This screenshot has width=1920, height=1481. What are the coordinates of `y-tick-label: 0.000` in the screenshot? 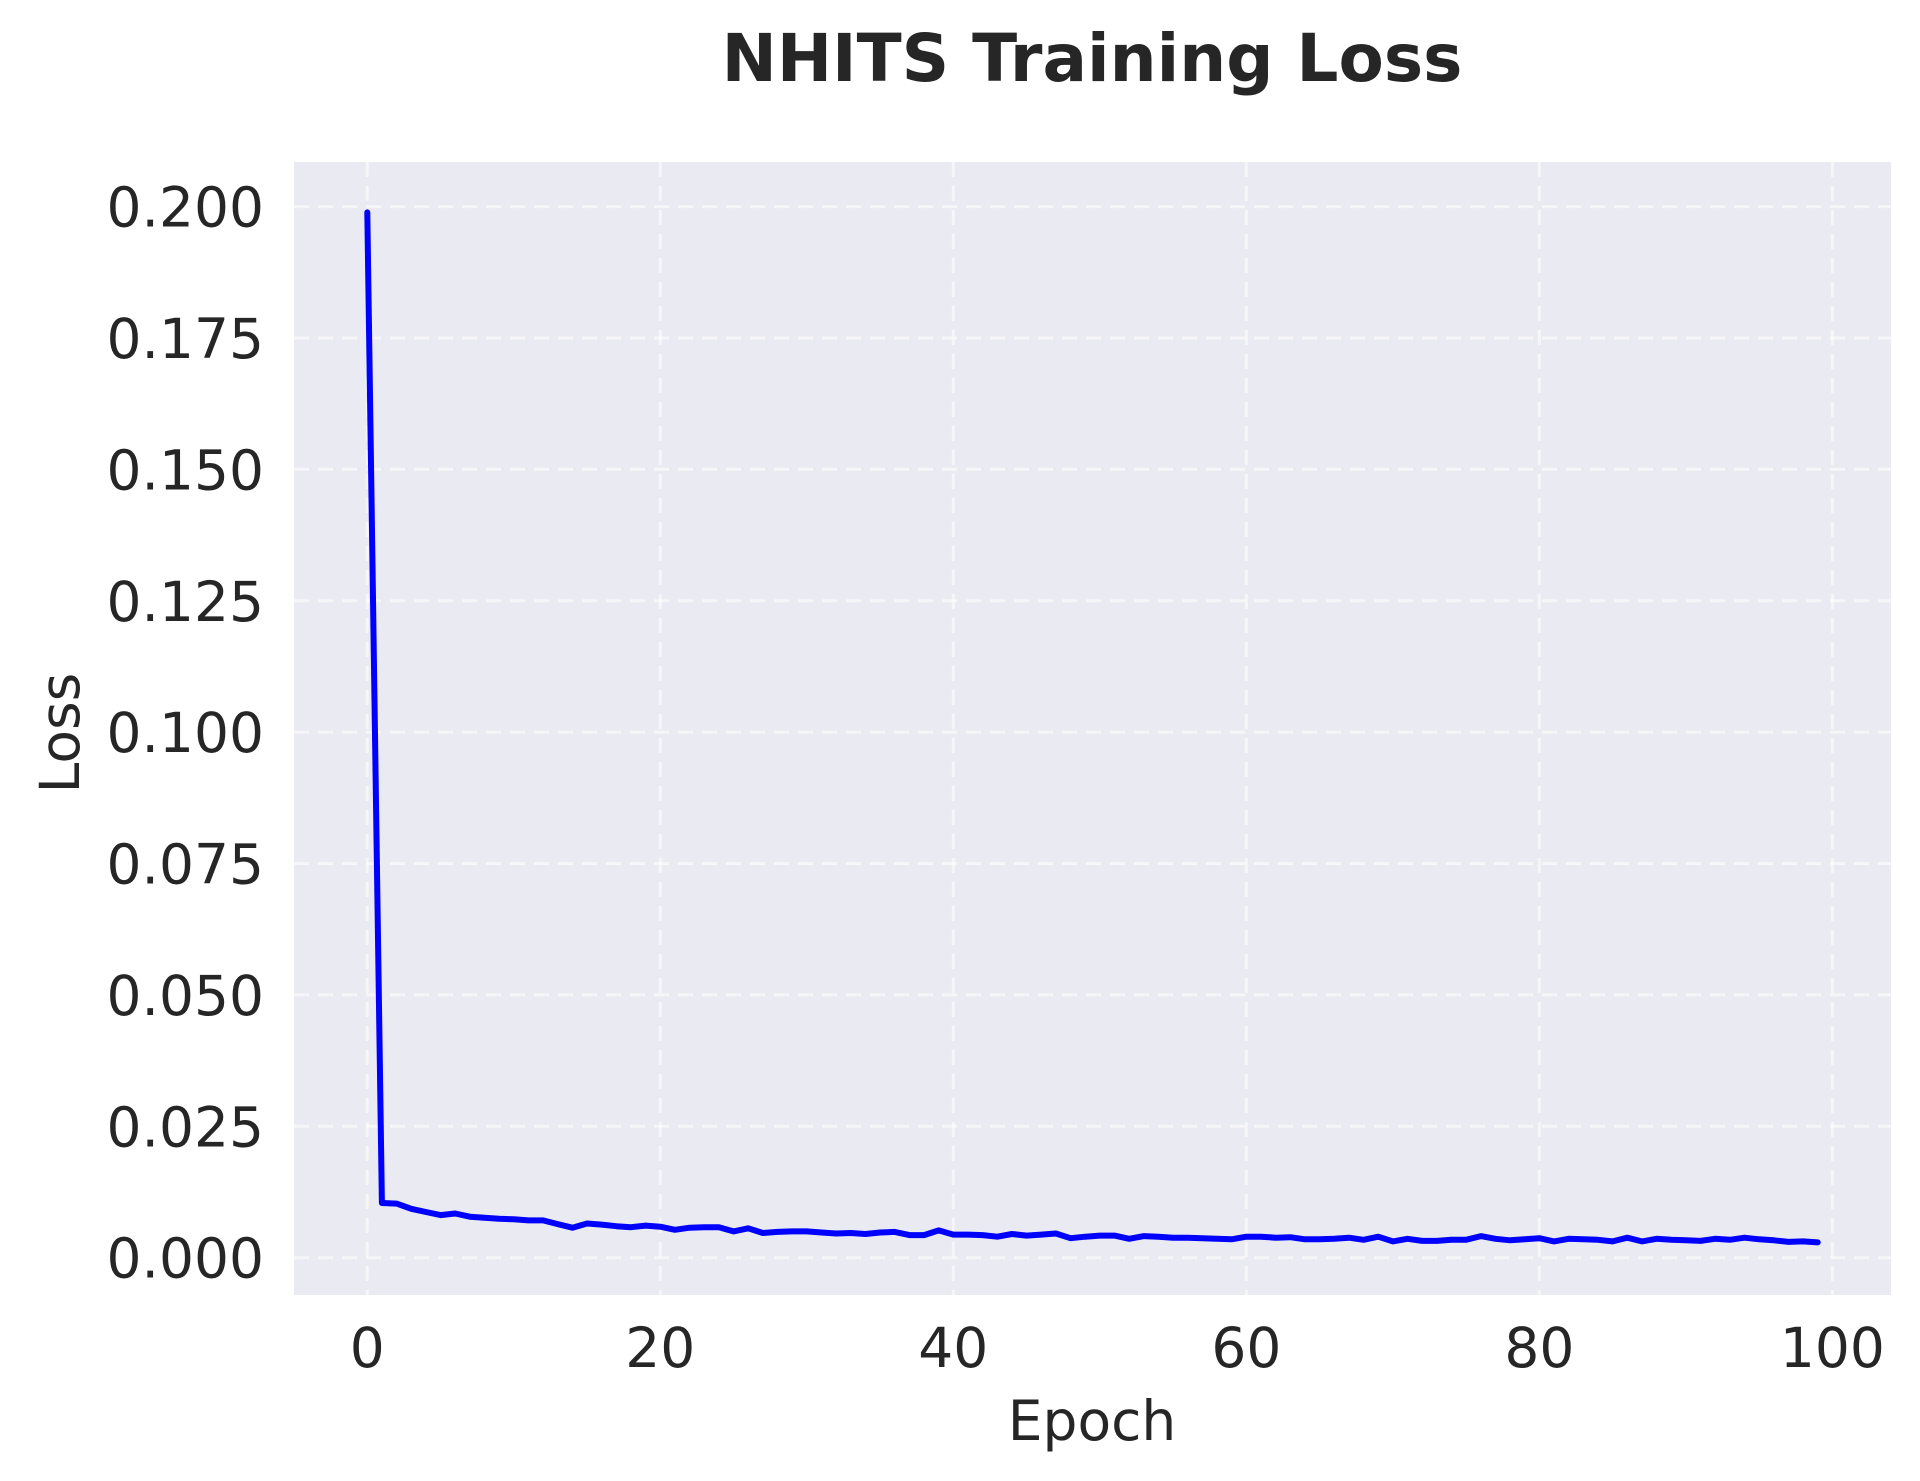 It's located at (185, 1259).